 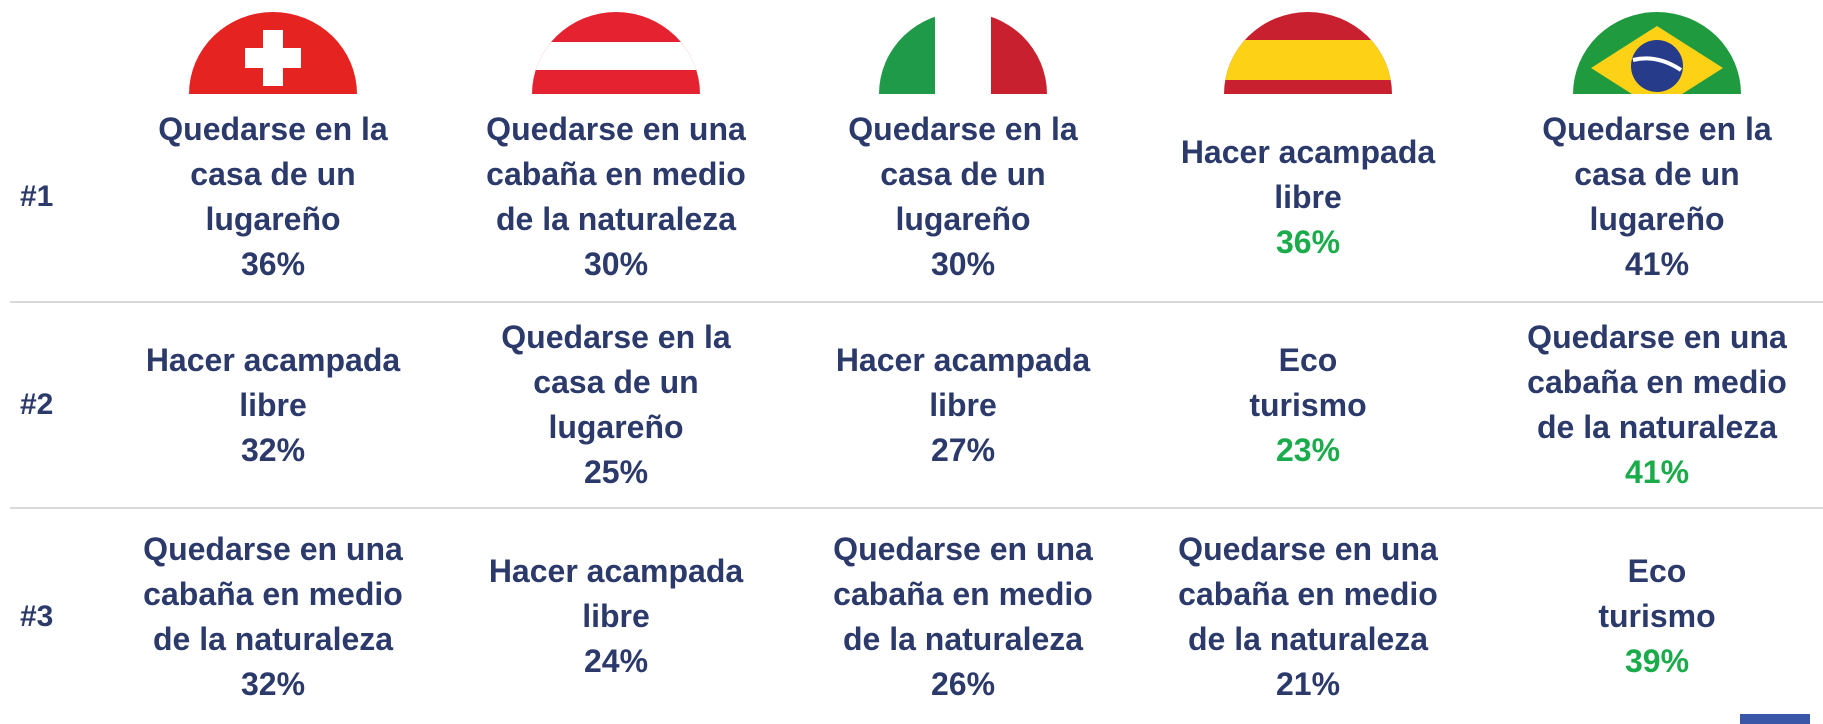 What do you see at coordinates (1308, 449) in the screenshot?
I see `percentage: 23%` at bounding box center [1308, 449].